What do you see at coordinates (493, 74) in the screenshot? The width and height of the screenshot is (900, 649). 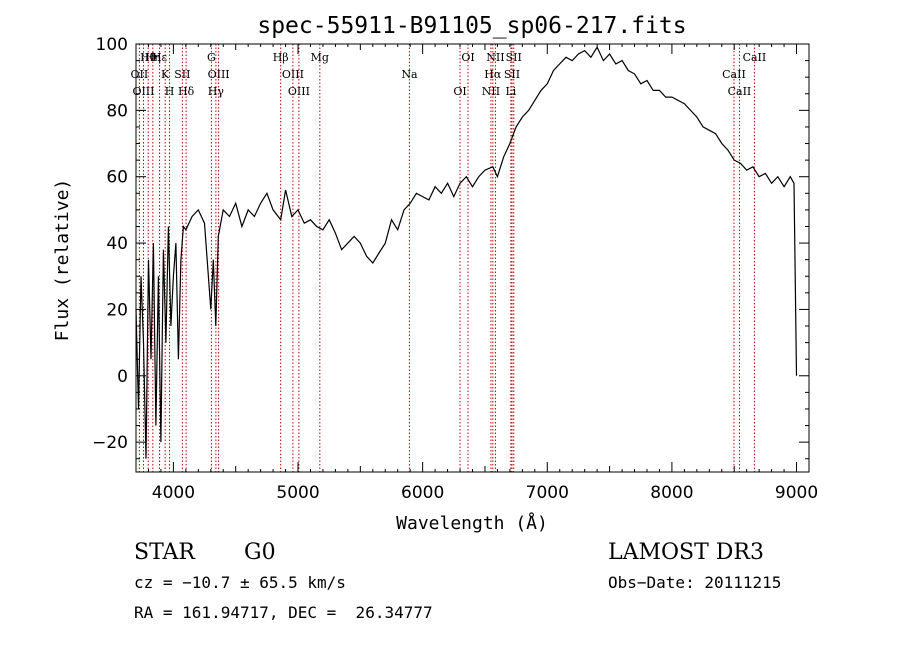 I see `line-label: Hα` at bounding box center [493, 74].